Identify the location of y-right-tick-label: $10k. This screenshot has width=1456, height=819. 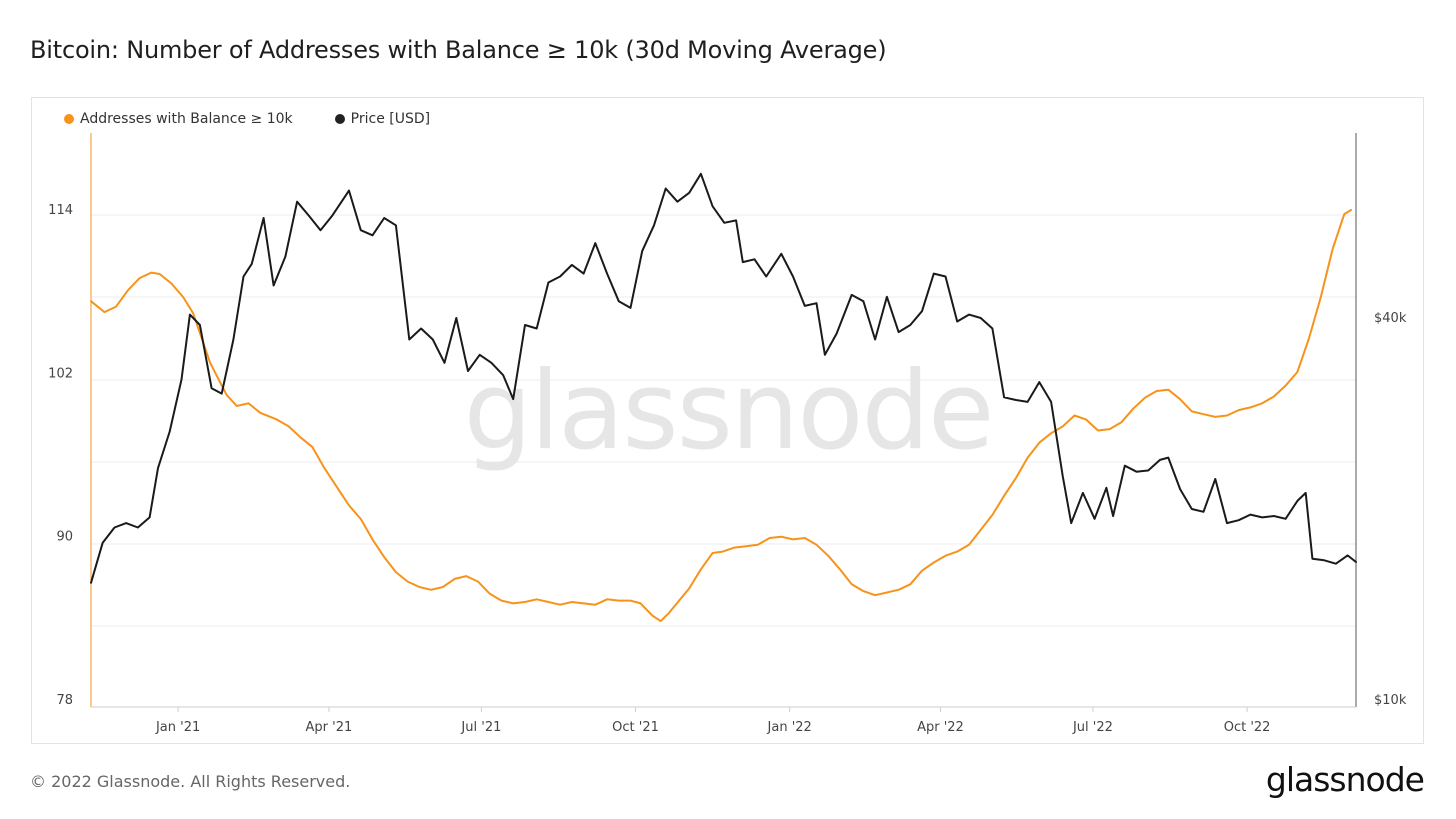
(1390, 700).